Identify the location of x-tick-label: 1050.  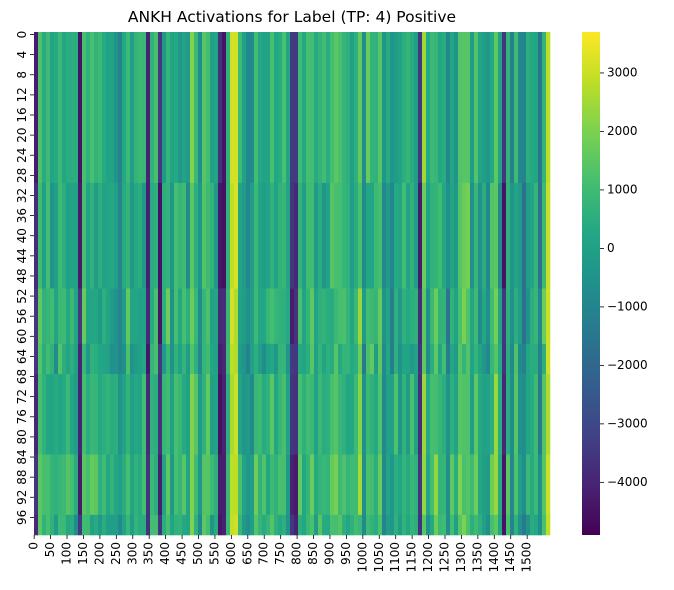
(379, 557).